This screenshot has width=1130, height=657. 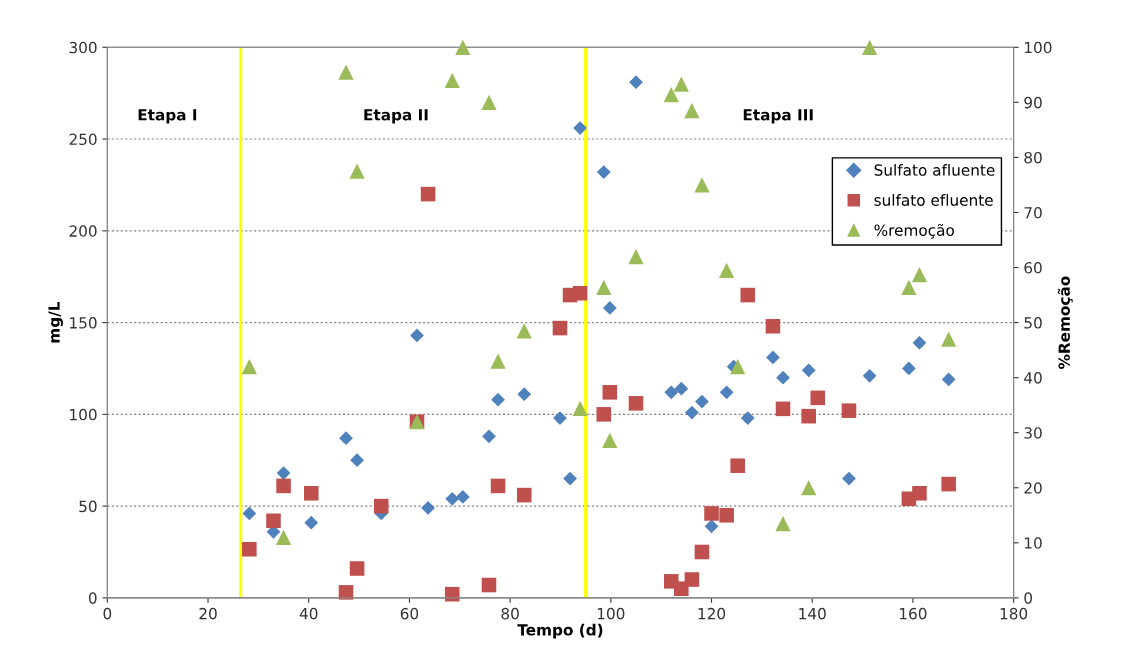 What do you see at coordinates (92, 598) in the screenshot?
I see `y-tick-label: 0` at bounding box center [92, 598].